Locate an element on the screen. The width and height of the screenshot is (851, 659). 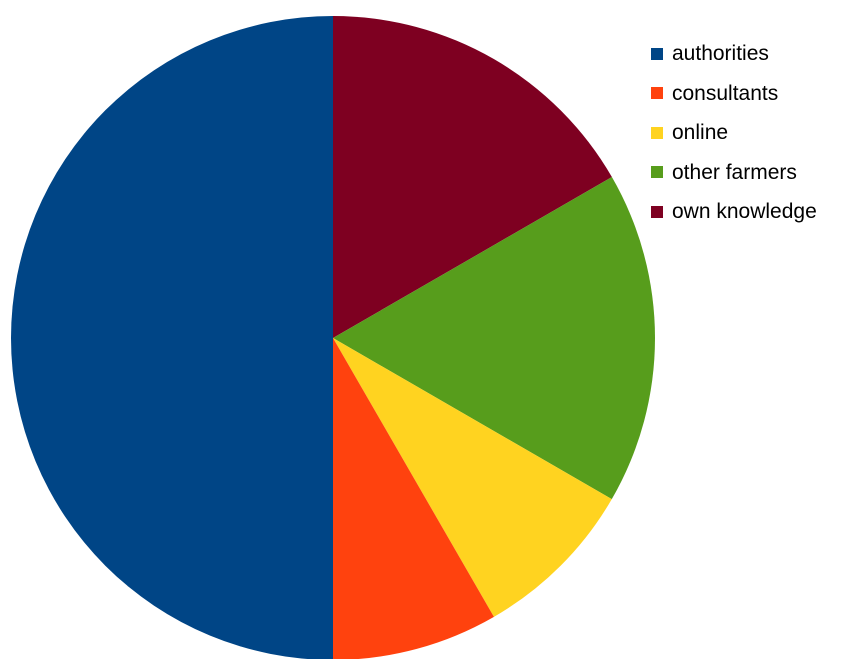
legend-label-own-knowledge: own knowledge is located at coordinates (744, 212).